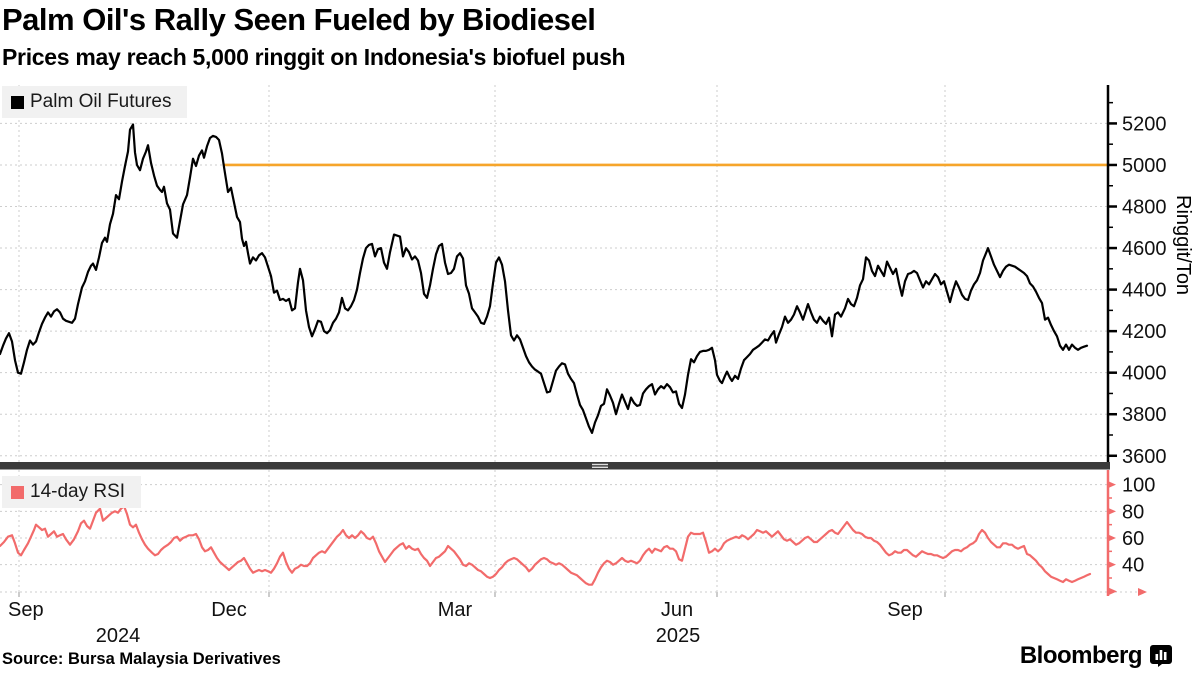 The image size is (1200, 675). What do you see at coordinates (229, 610) in the screenshot?
I see `svg-text: Dec` at bounding box center [229, 610].